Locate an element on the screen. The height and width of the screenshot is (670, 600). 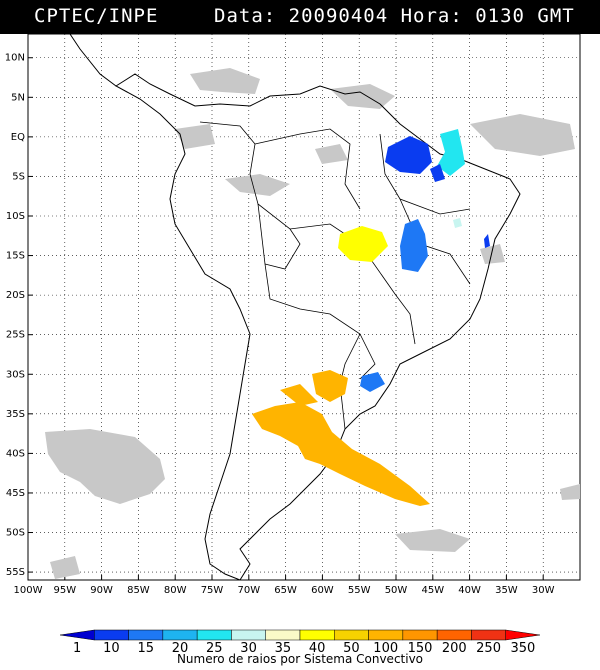
lon-tick-label: 80W is located at coordinates (175, 590).